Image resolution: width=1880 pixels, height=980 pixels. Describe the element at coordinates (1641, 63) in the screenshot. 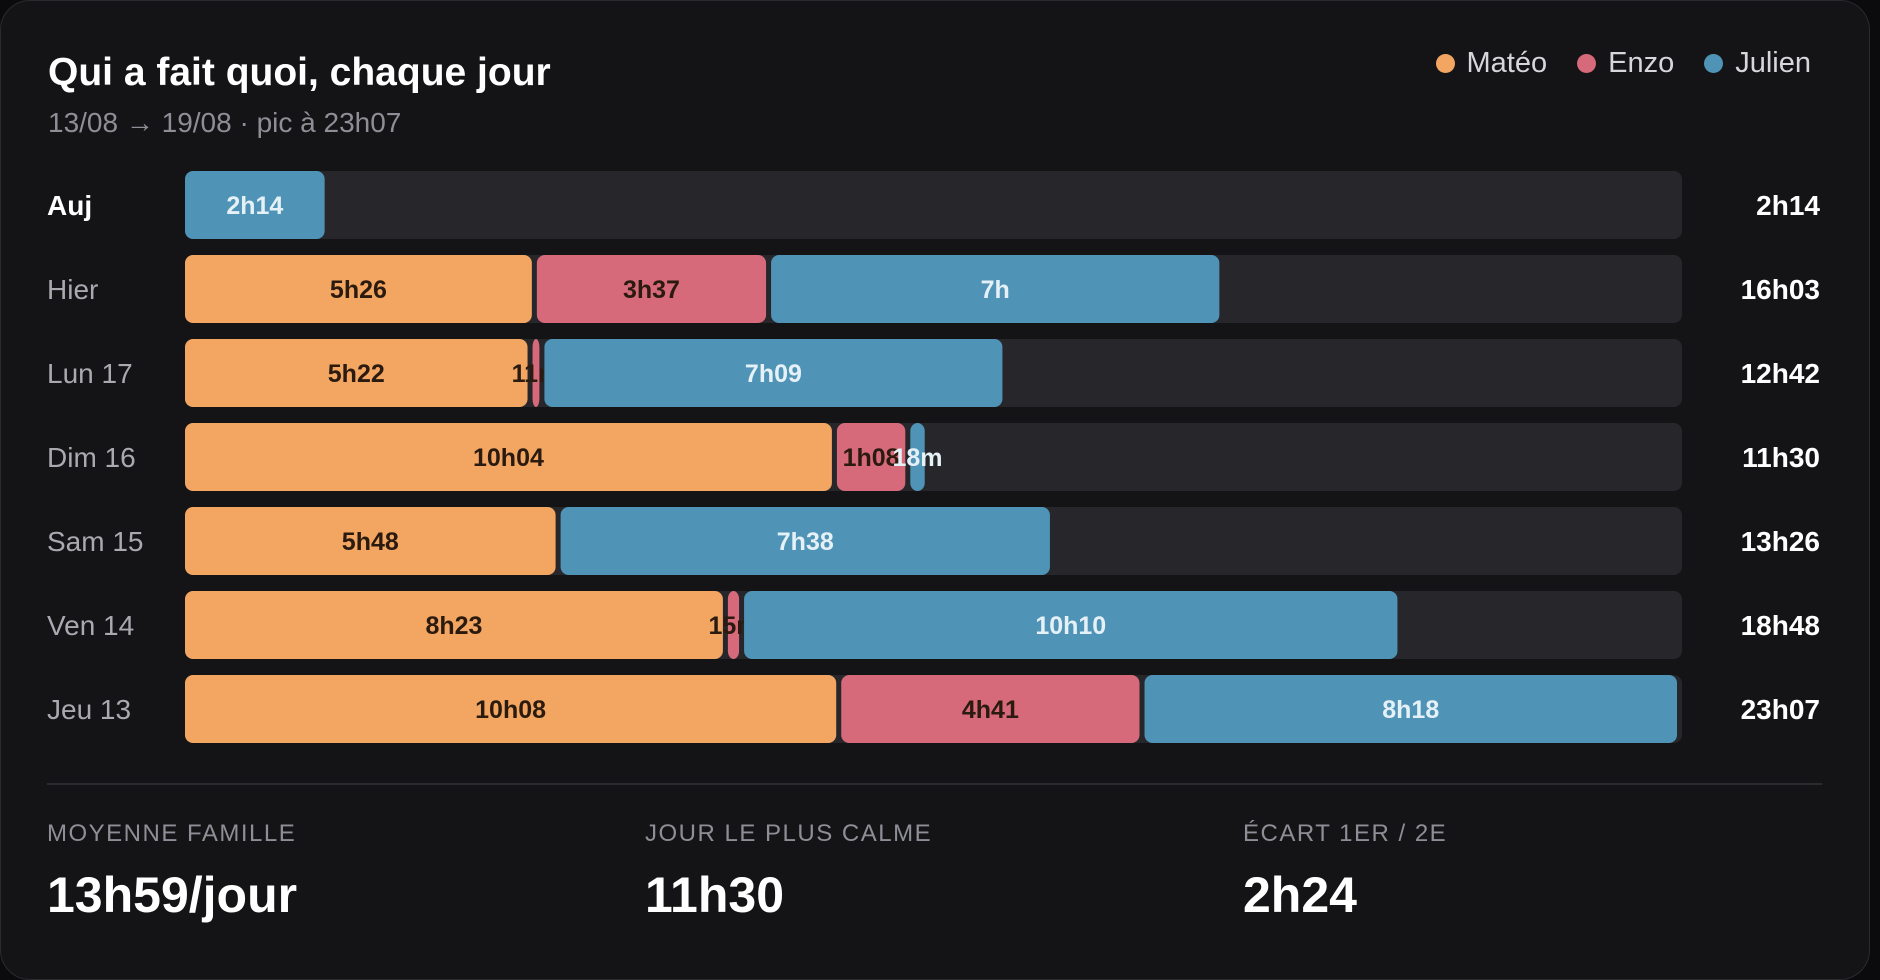

I see `legend-label-enzo: Enzo` at that location.